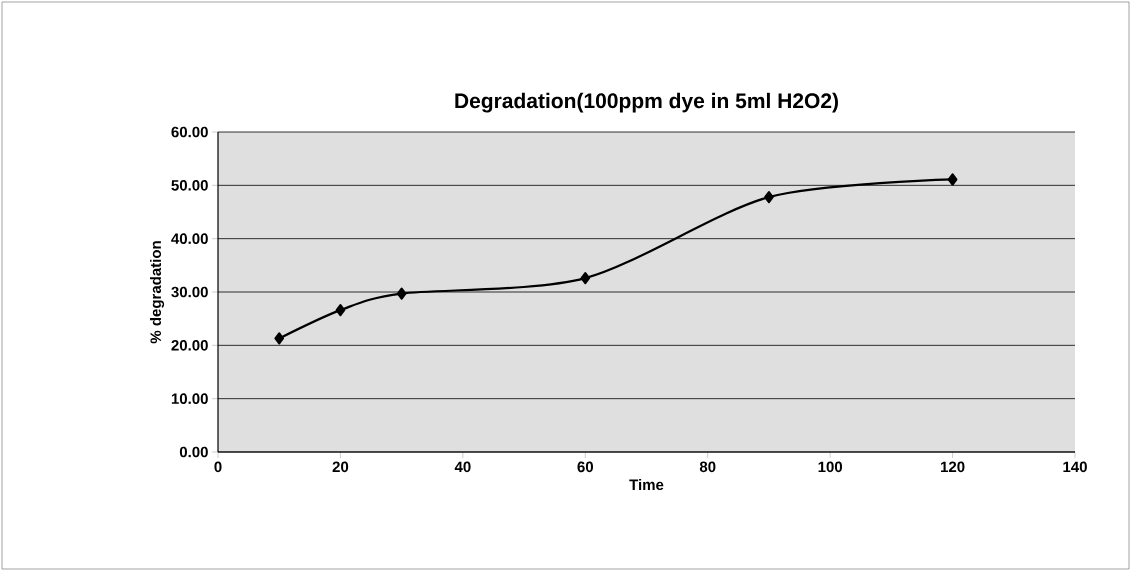 The image size is (1131, 571). What do you see at coordinates (189, 345) in the screenshot?
I see `y-tick-label: 20.00` at bounding box center [189, 345].